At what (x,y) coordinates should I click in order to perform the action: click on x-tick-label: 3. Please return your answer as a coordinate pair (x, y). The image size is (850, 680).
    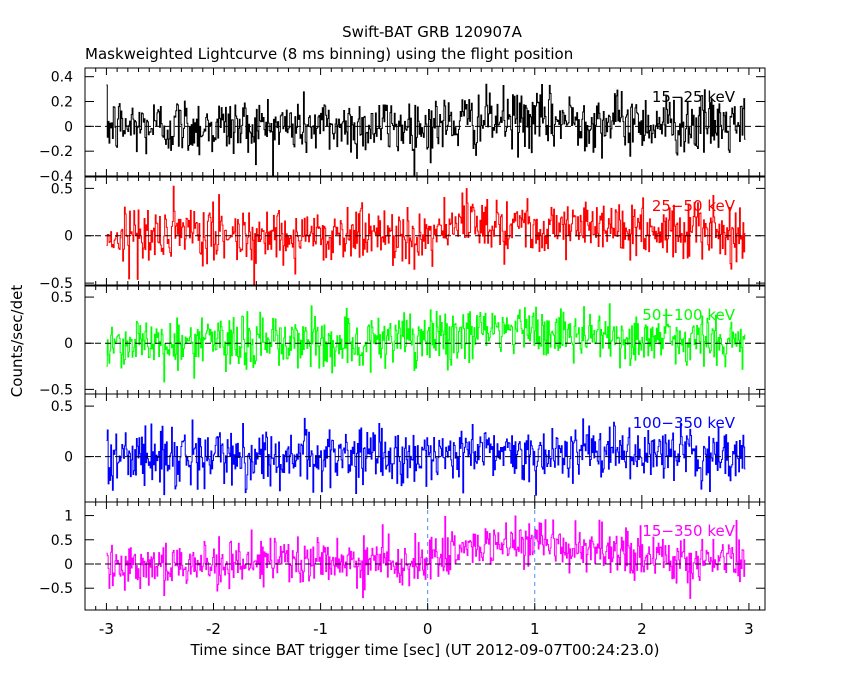
    Looking at the image, I should click on (749, 629).